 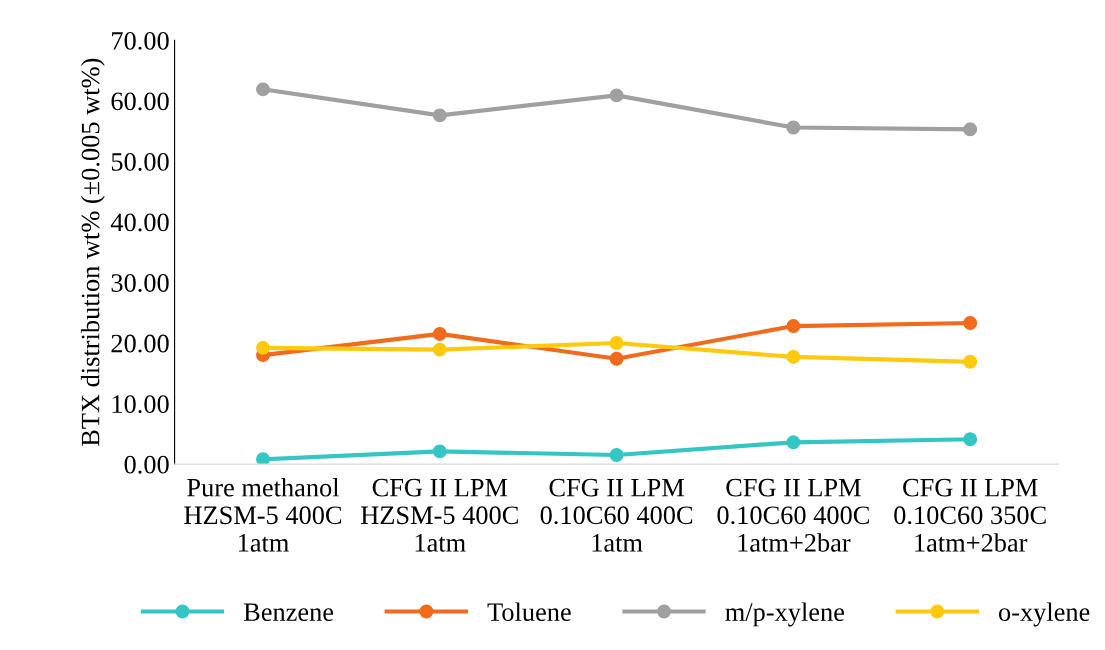 I want to click on y-tick-label: 70.00, so click(x=140, y=40).